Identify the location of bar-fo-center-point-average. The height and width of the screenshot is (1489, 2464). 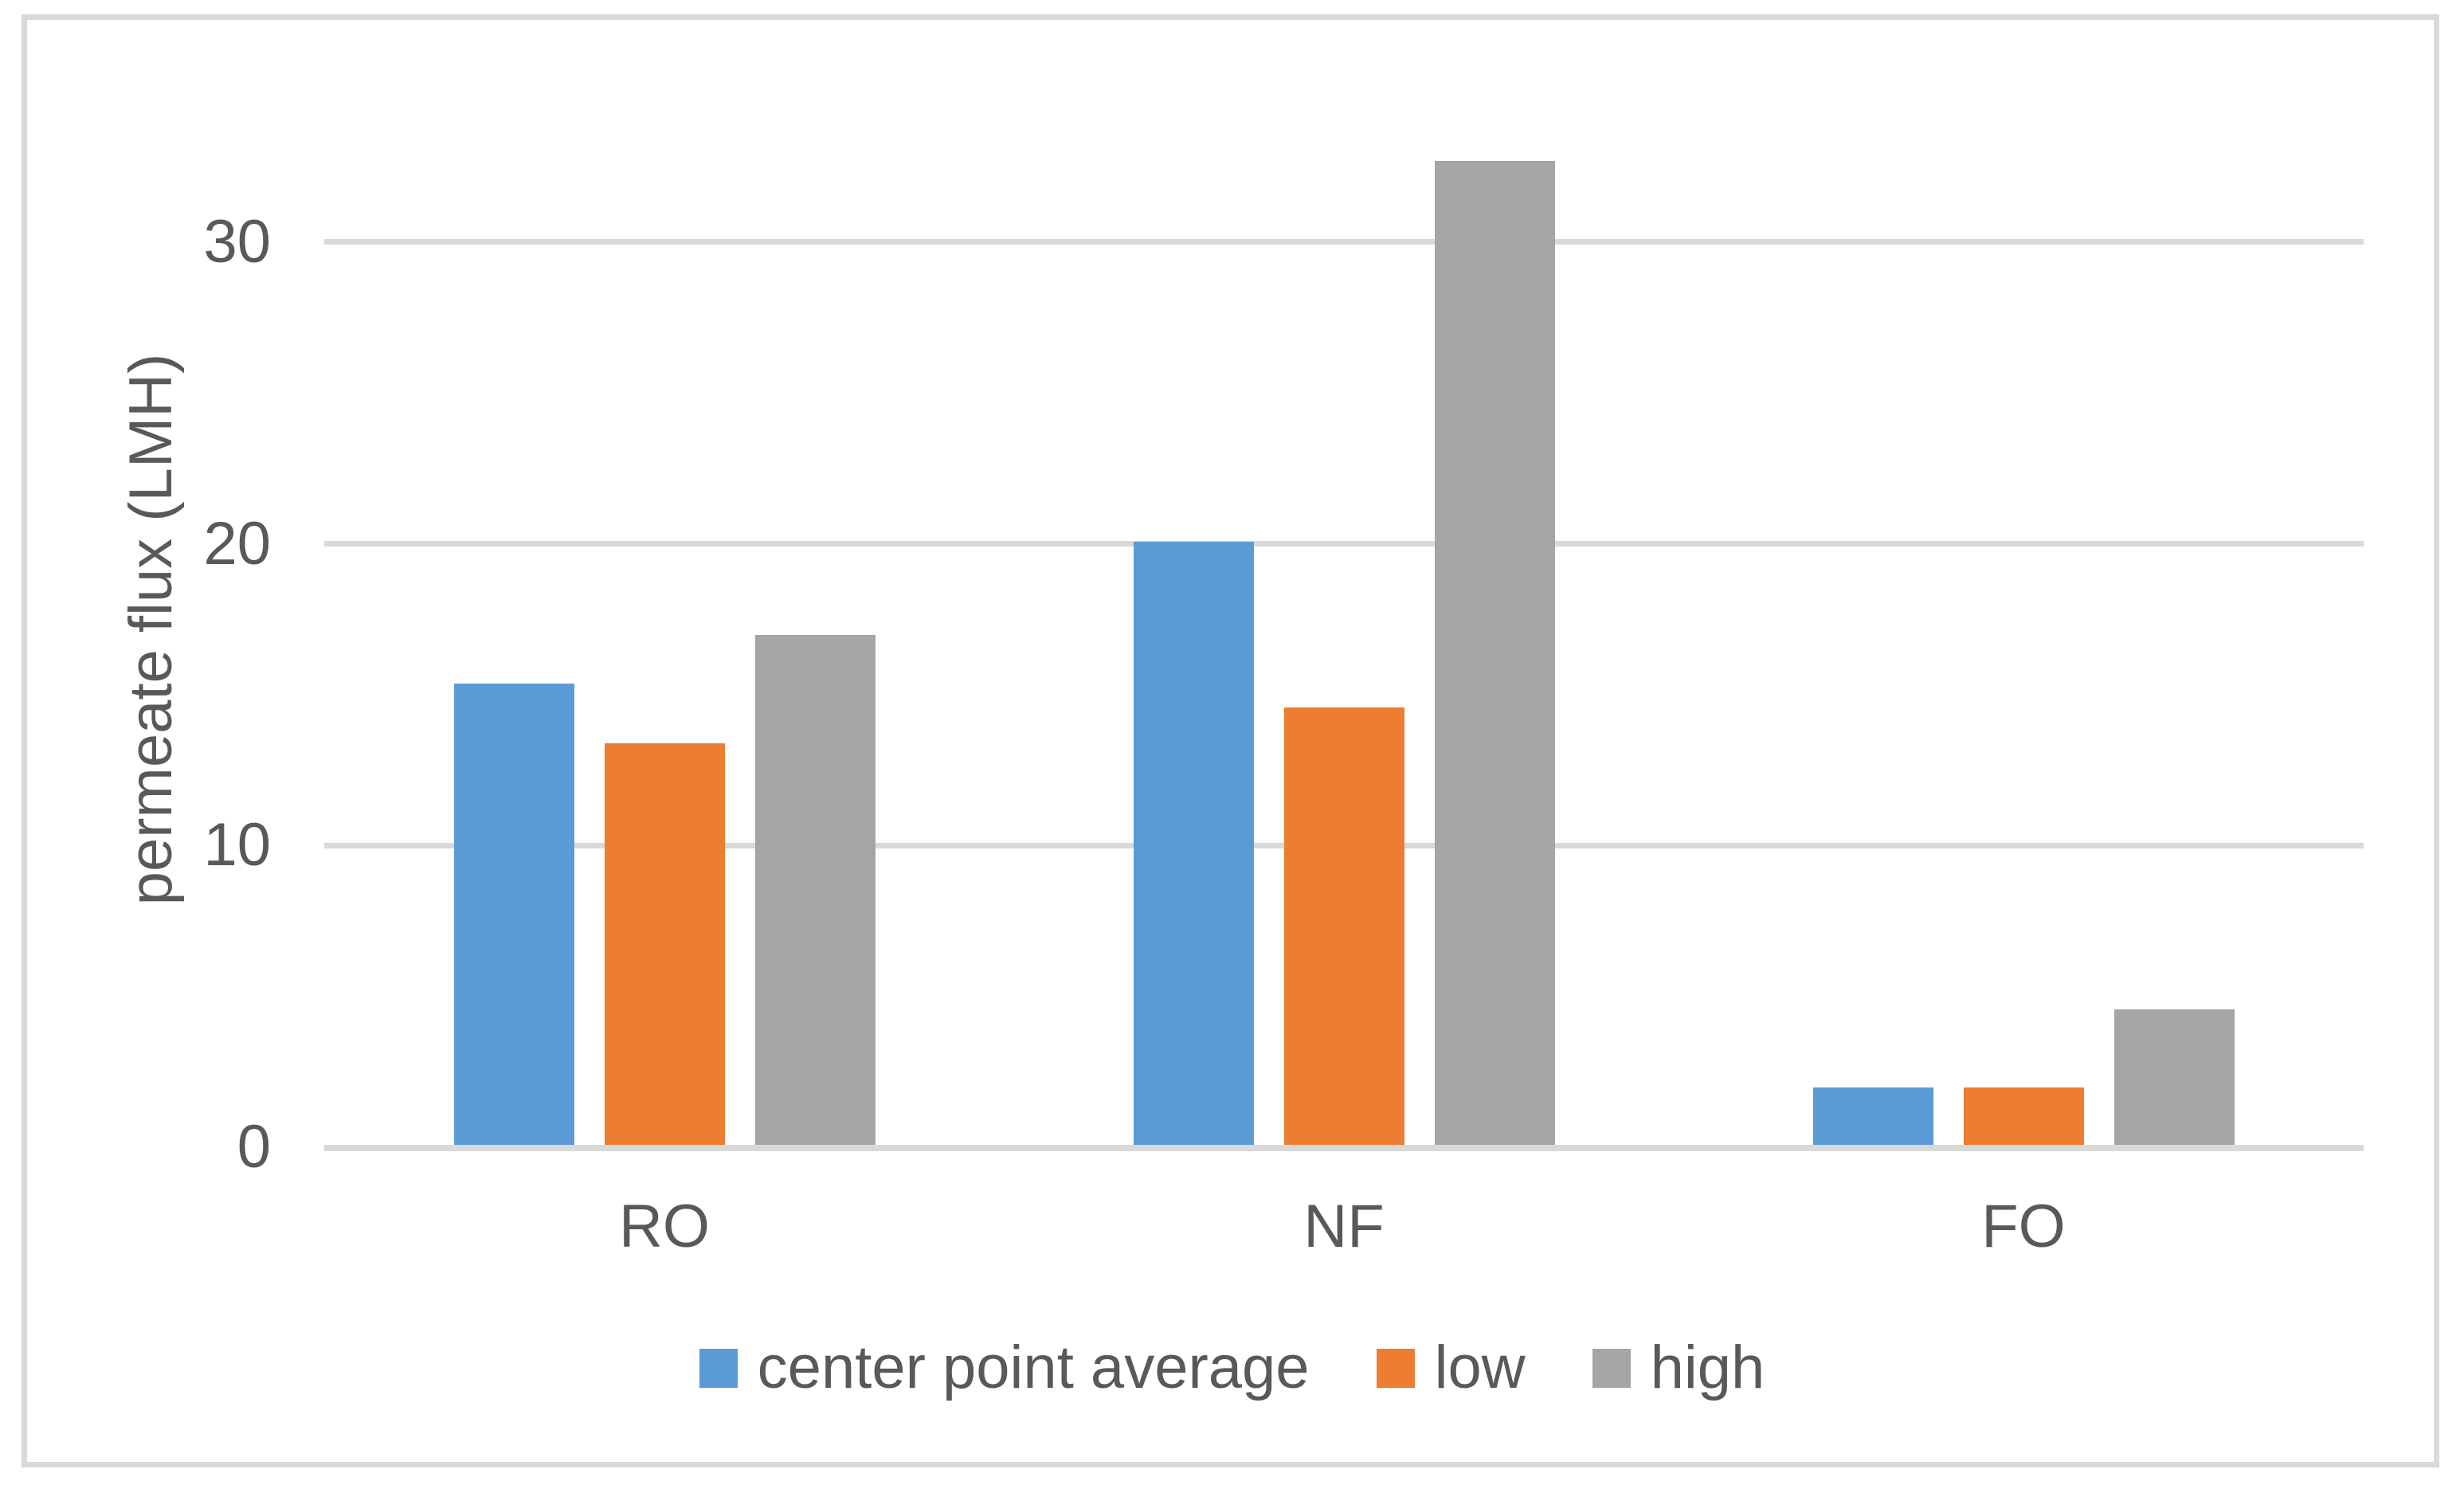
(1873, 1116).